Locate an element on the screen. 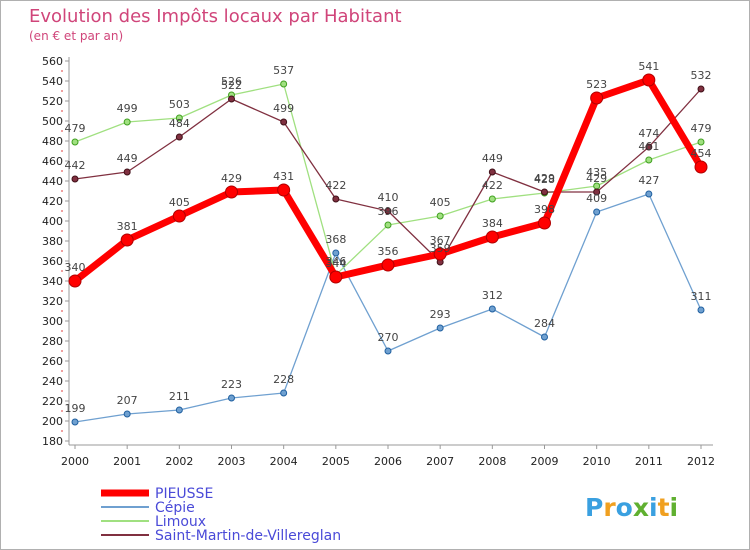  y-tick-label: 300 is located at coordinates (52, 321).